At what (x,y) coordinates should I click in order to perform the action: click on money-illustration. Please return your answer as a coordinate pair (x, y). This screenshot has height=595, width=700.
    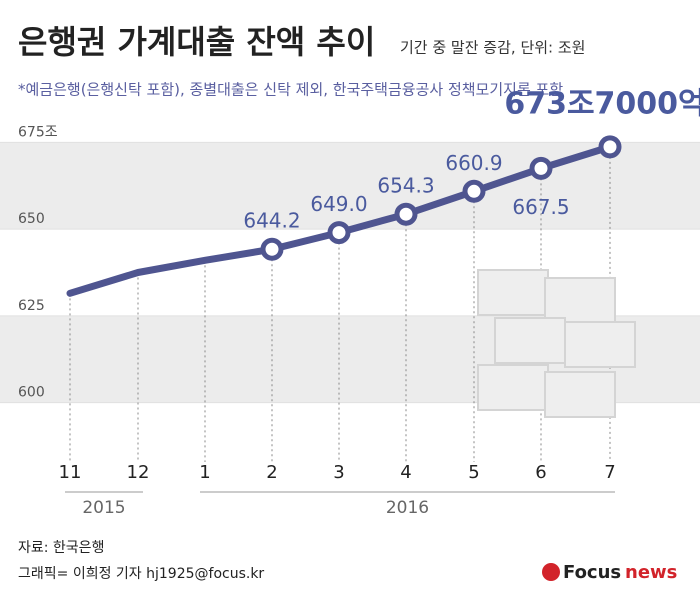
    Looking at the image, I should click on (556, 343).